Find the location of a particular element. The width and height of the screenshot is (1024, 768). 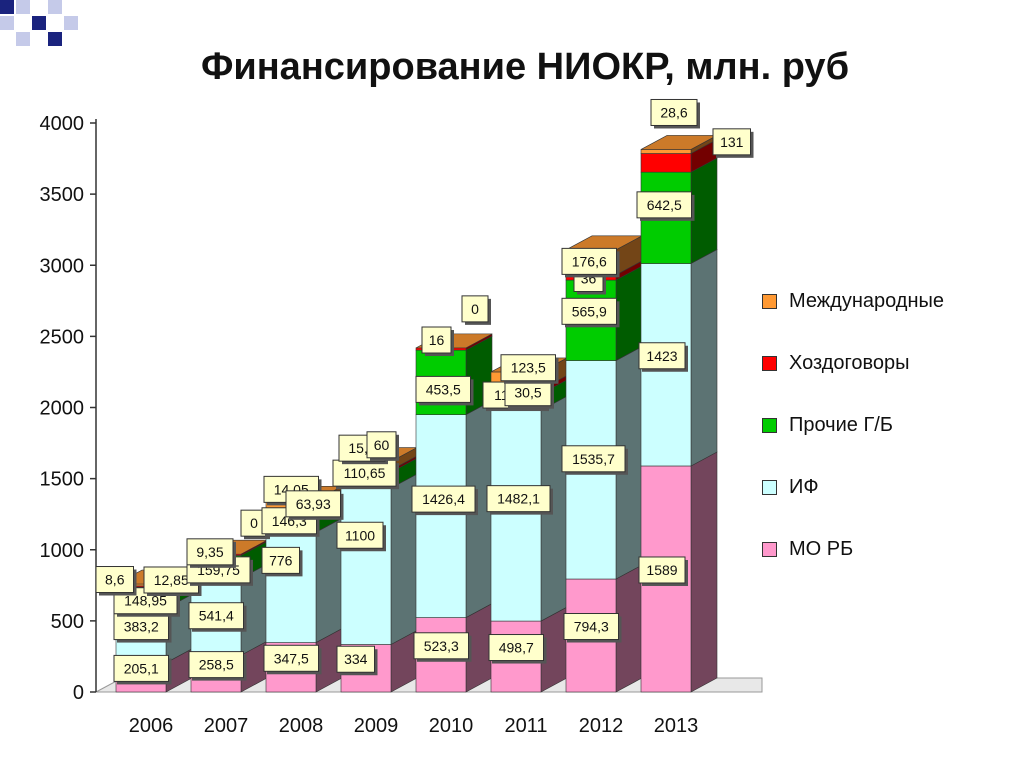

data-label: 131 is located at coordinates (733, 143).